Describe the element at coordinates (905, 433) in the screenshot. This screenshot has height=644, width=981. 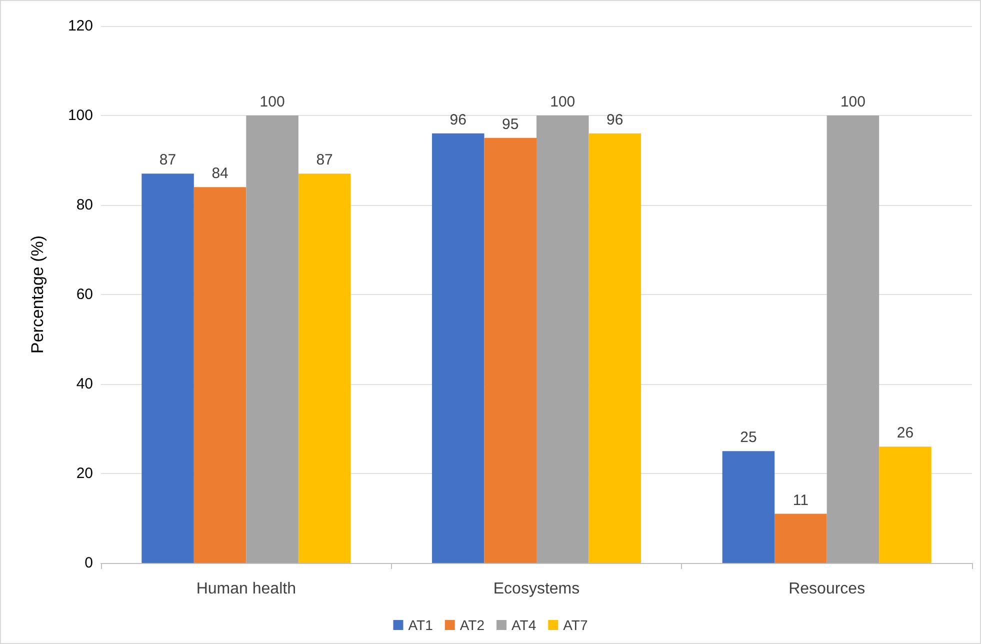
I see `data-label: 26` at that location.